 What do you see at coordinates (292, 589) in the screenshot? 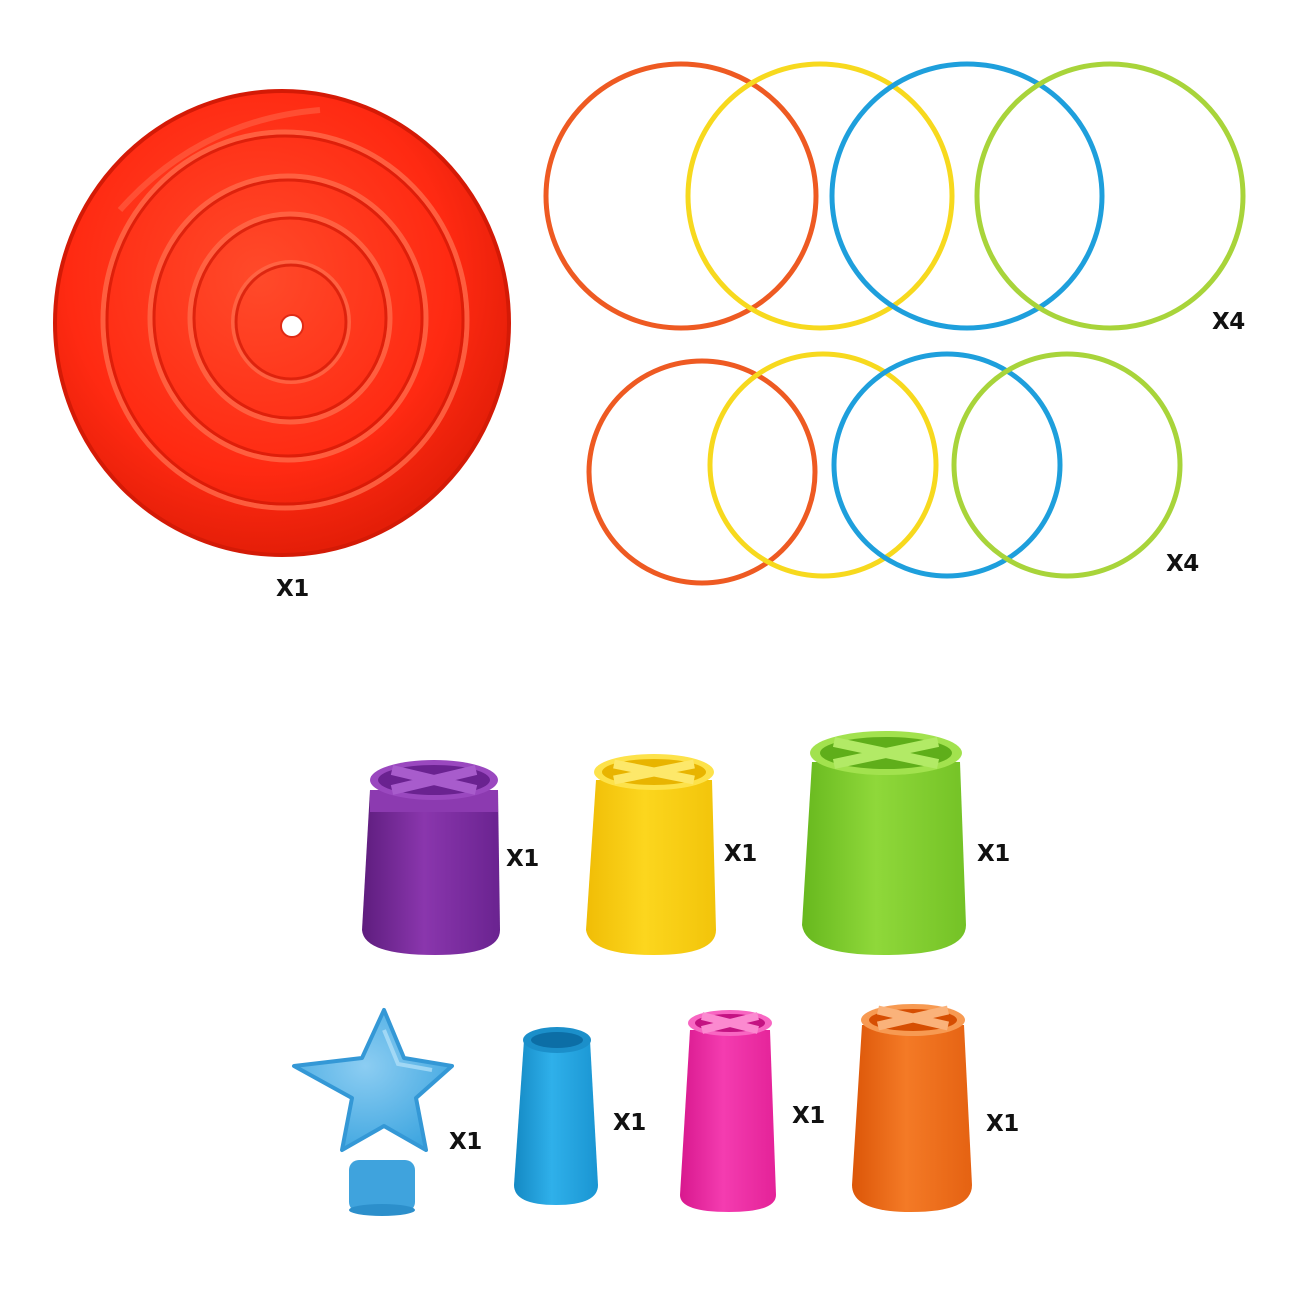
I see `base-quantity-label: X1` at bounding box center [292, 589].